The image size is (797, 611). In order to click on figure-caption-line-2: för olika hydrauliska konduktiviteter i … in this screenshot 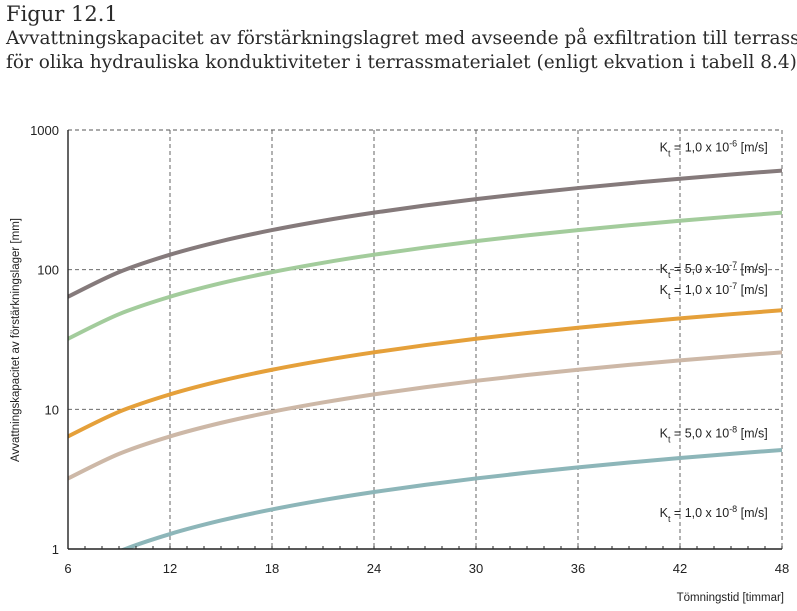, I will do `click(401, 62)`.